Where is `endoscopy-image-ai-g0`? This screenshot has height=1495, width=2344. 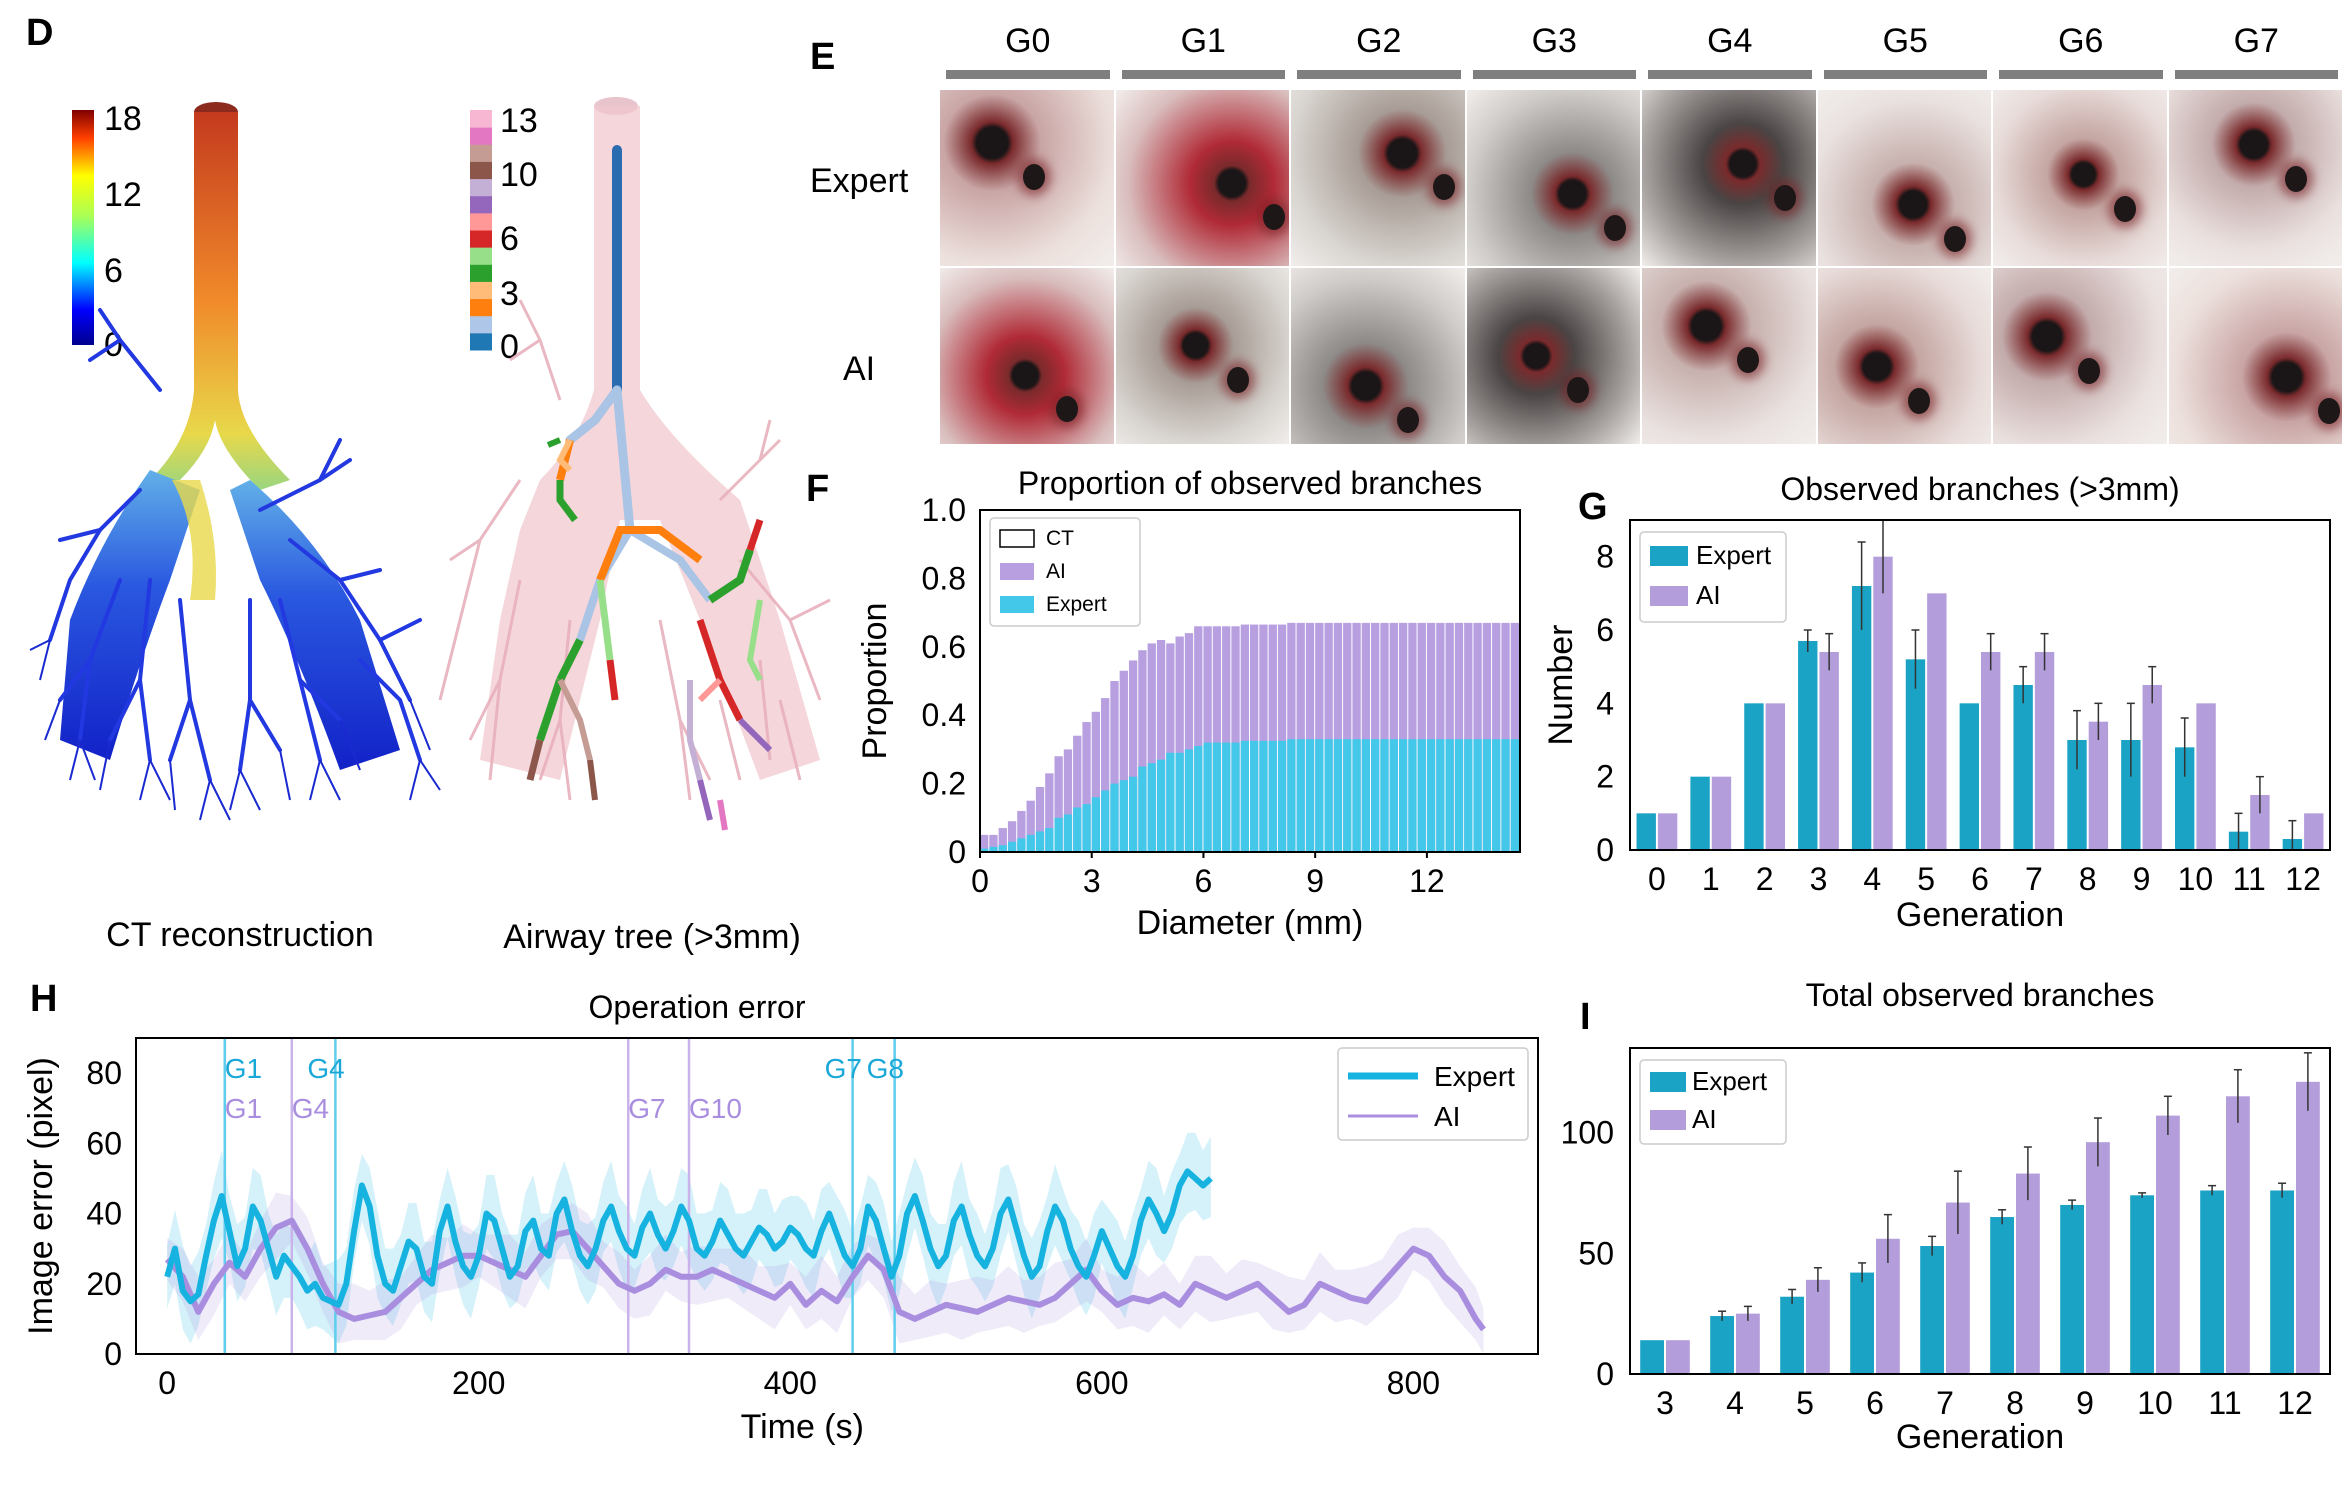
endoscopy-image-ai-g0 is located at coordinates (1027, 356).